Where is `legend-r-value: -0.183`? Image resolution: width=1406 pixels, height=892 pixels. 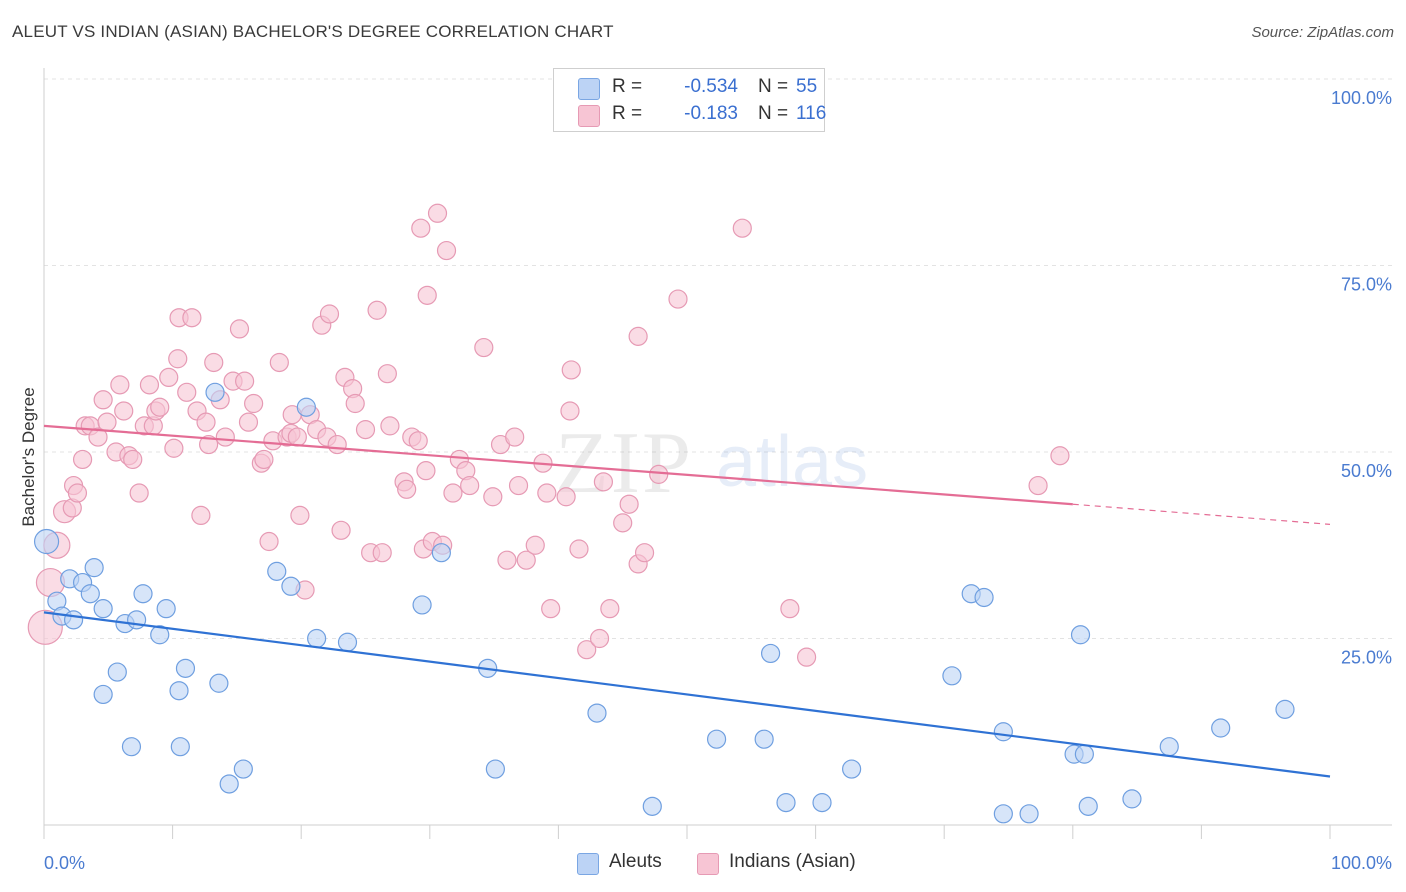 legend-r-value: -0.183 is located at coordinates (711, 113).